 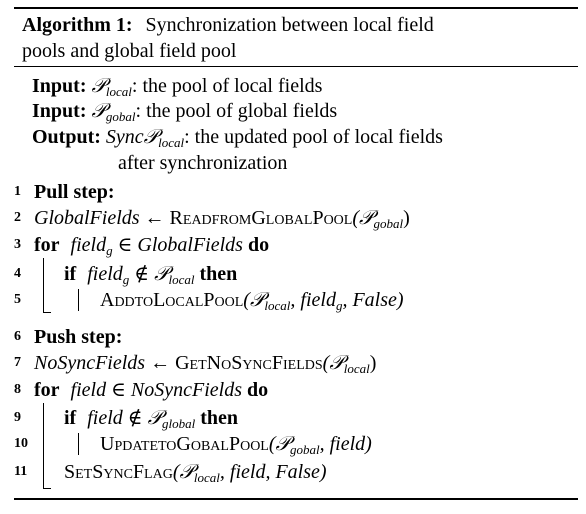 What do you see at coordinates (227, 86) in the screenshot?
I see `io-description: : the pool of local fields` at bounding box center [227, 86].